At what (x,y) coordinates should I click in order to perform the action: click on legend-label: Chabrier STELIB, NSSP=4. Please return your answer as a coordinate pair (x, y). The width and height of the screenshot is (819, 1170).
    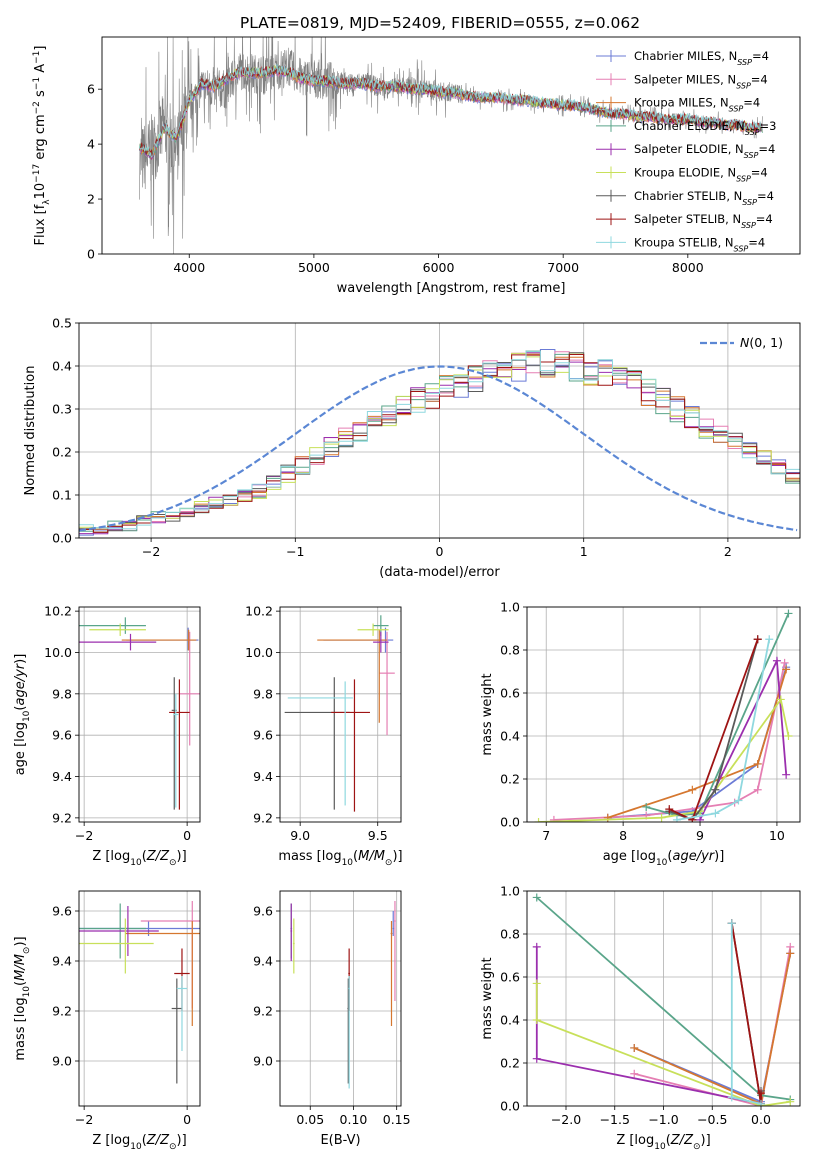
    Looking at the image, I should click on (704, 198).